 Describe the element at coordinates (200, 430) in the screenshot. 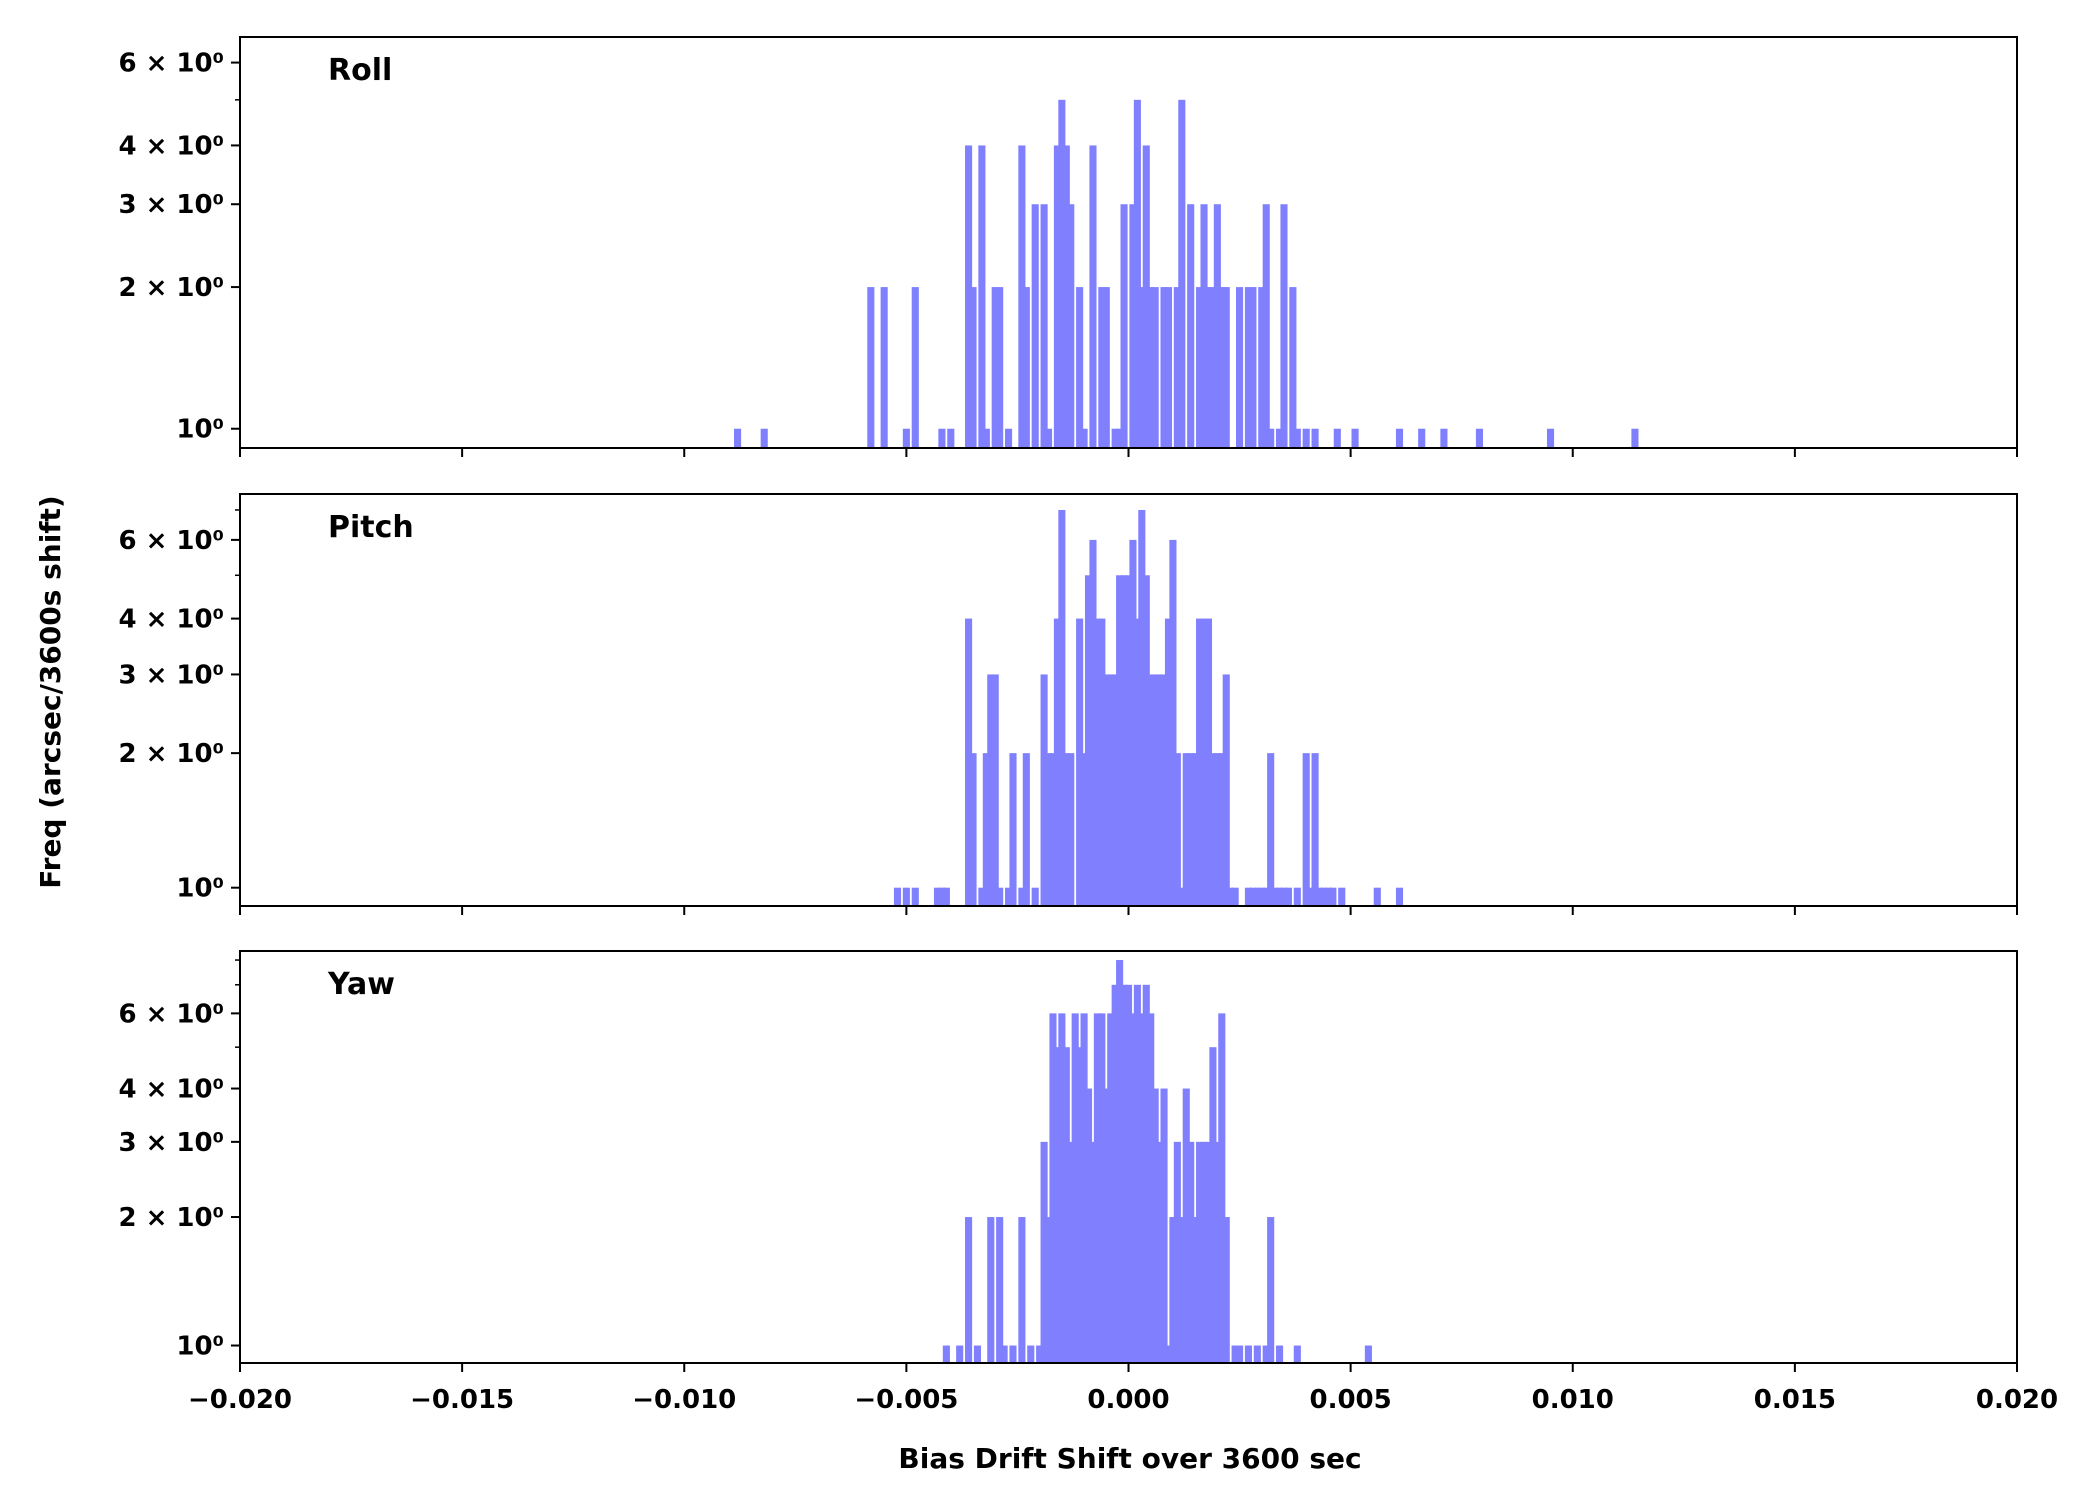

I see `y-tick-label: 10⁰` at that location.